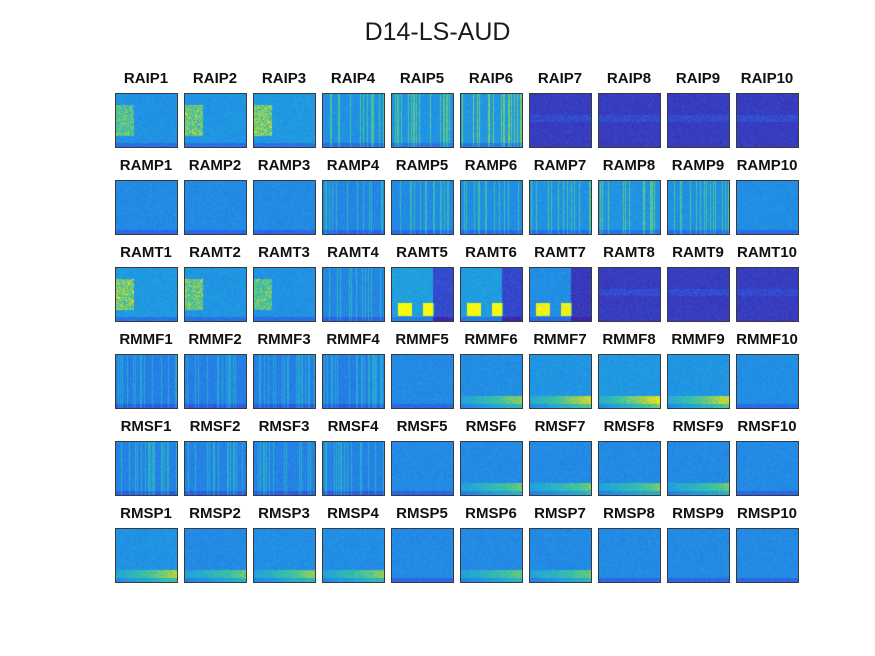  What do you see at coordinates (353, 339) in the screenshot?
I see `panel-title: RMMF4` at bounding box center [353, 339].